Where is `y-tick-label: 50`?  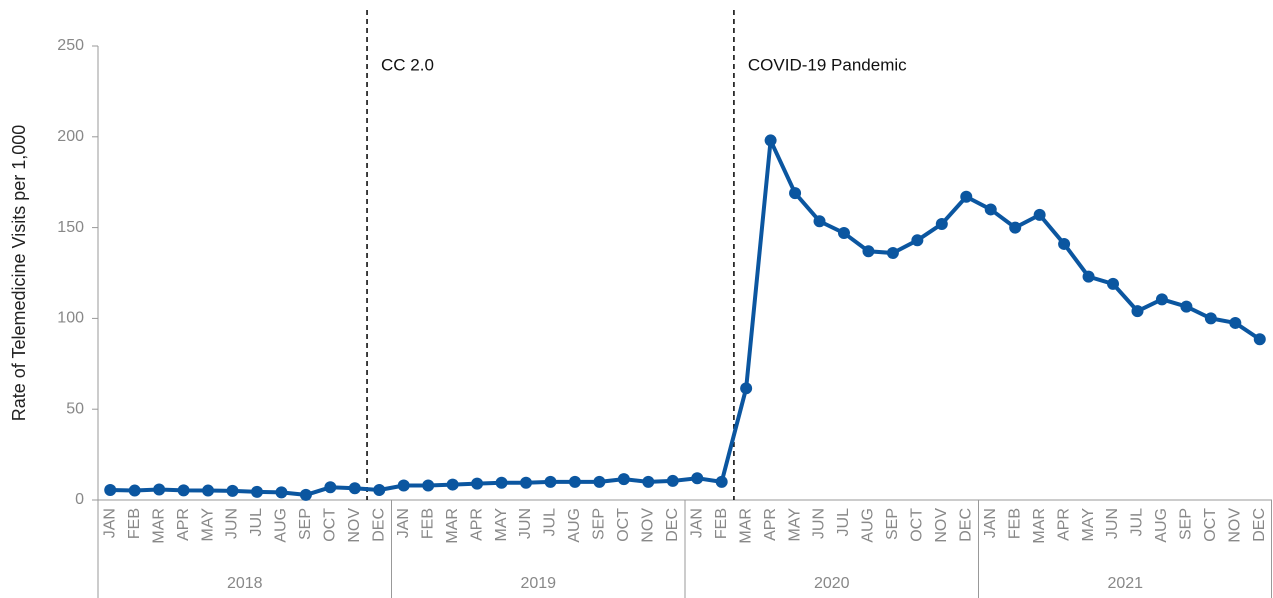
y-tick-label: 50 is located at coordinates (75, 408).